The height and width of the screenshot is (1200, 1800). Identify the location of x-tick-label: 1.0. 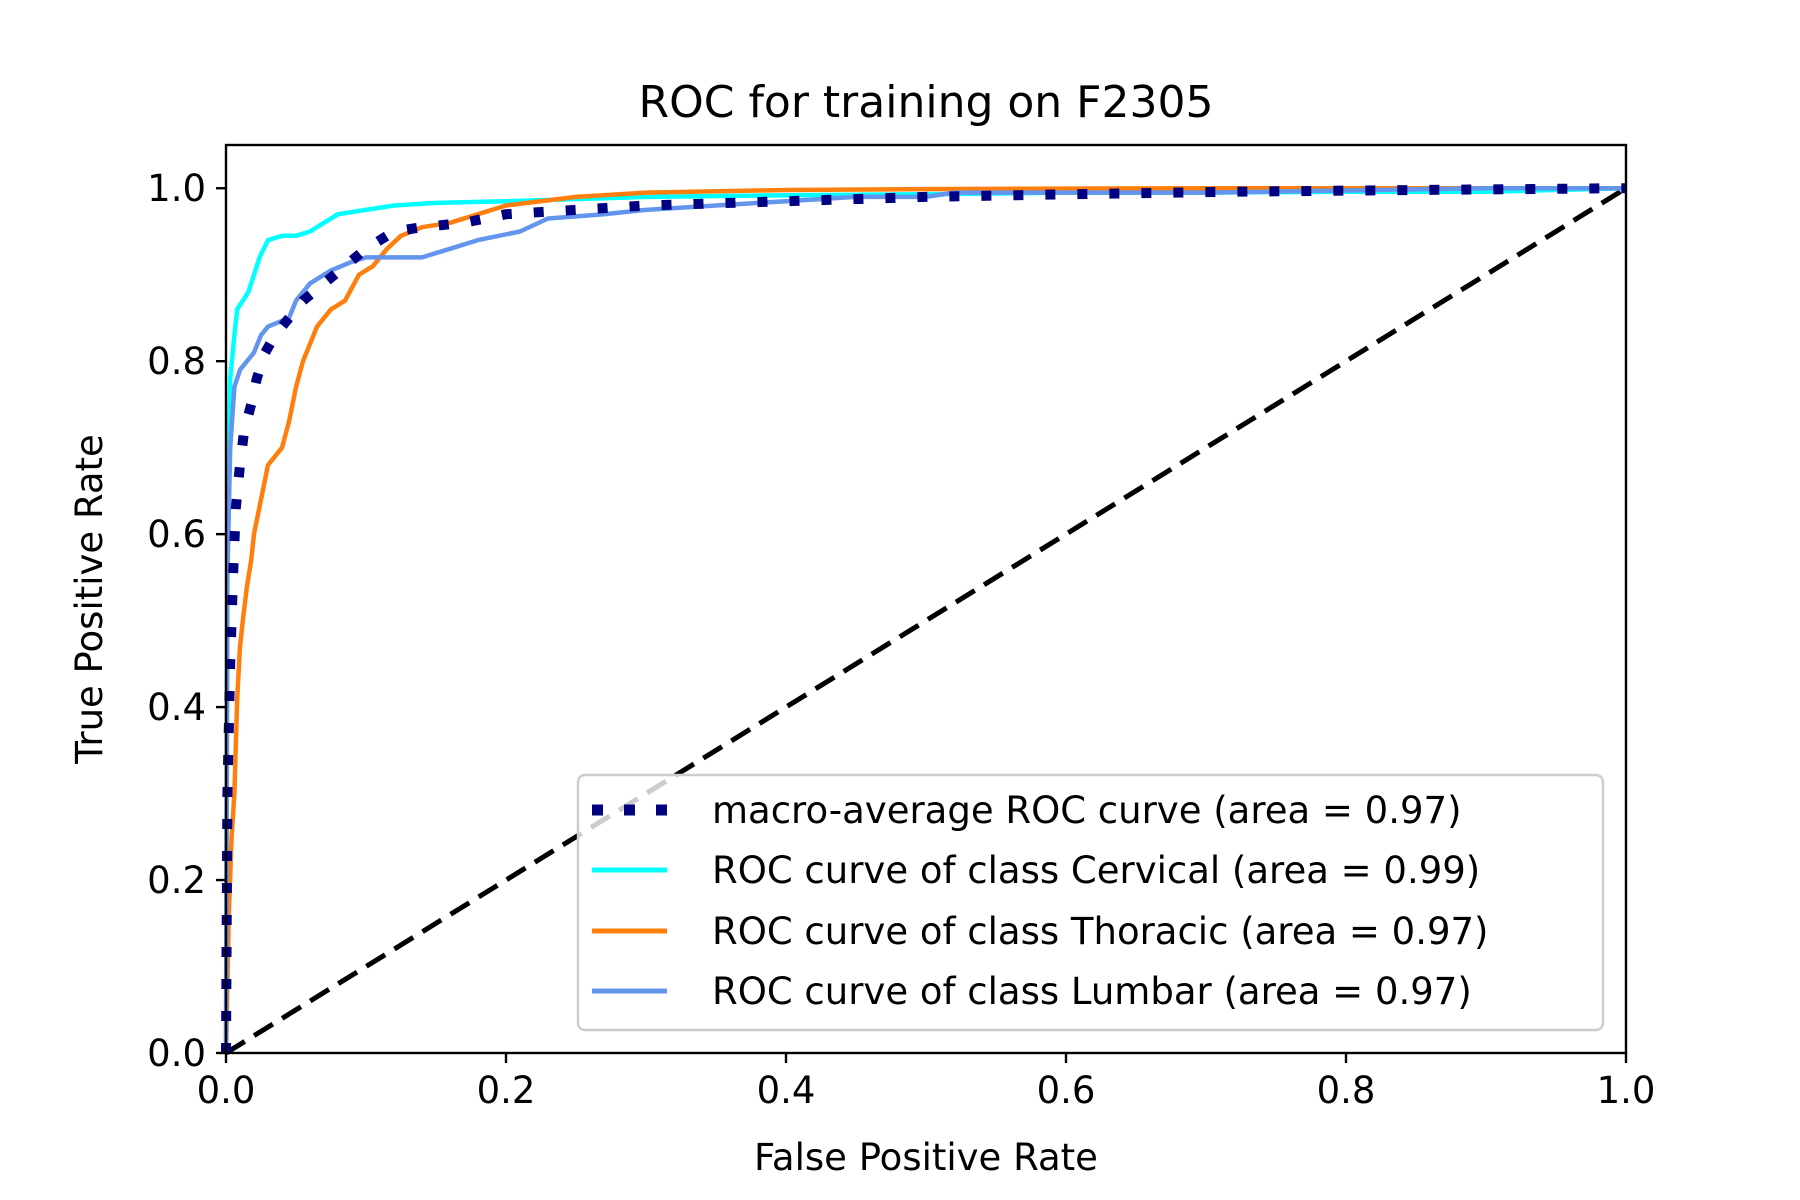
(1626, 1090).